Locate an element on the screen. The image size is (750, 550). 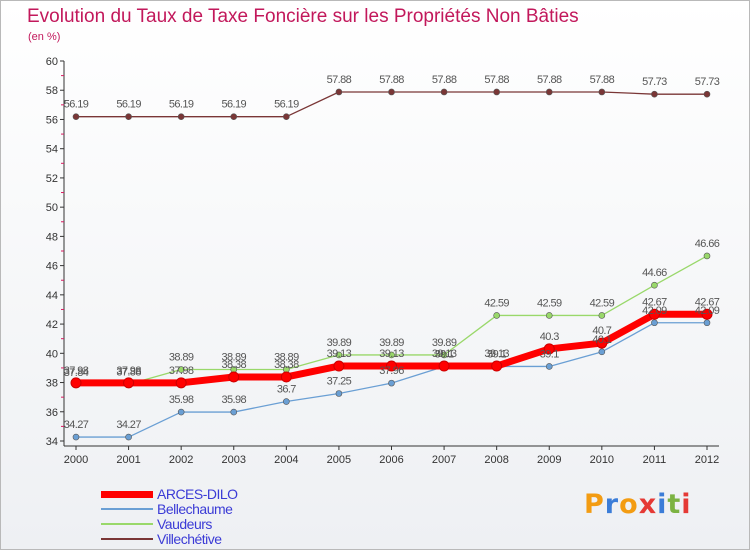
y-tick-label: 34 is located at coordinates (52, 442).